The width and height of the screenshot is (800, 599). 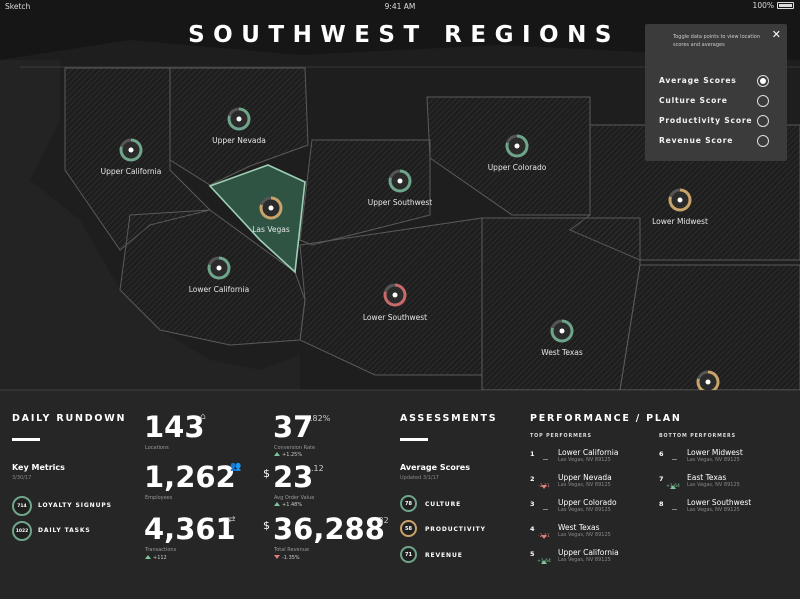 What do you see at coordinates (22, 531) in the screenshot?
I see `daily-tasks-badge: 1022` at bounding box center [22, 531].